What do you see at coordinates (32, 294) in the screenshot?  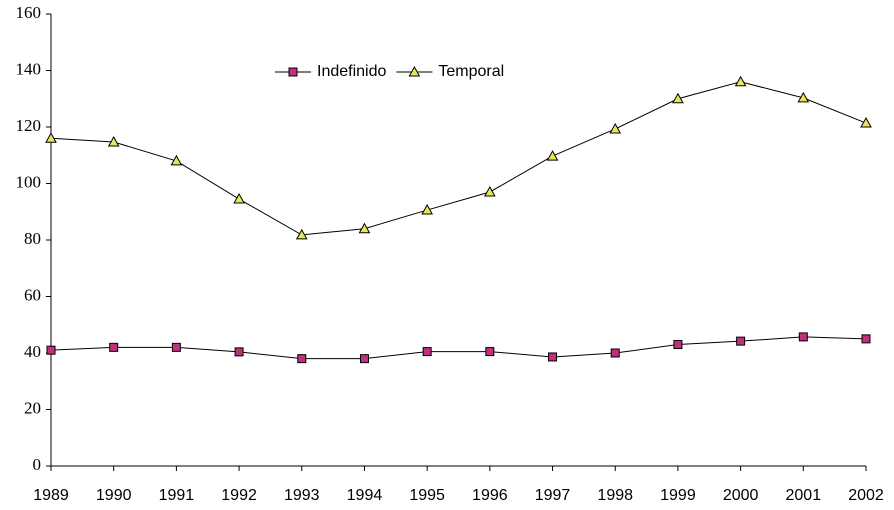 I see `y-tick-label: 60` at bounding box center [32, 294].